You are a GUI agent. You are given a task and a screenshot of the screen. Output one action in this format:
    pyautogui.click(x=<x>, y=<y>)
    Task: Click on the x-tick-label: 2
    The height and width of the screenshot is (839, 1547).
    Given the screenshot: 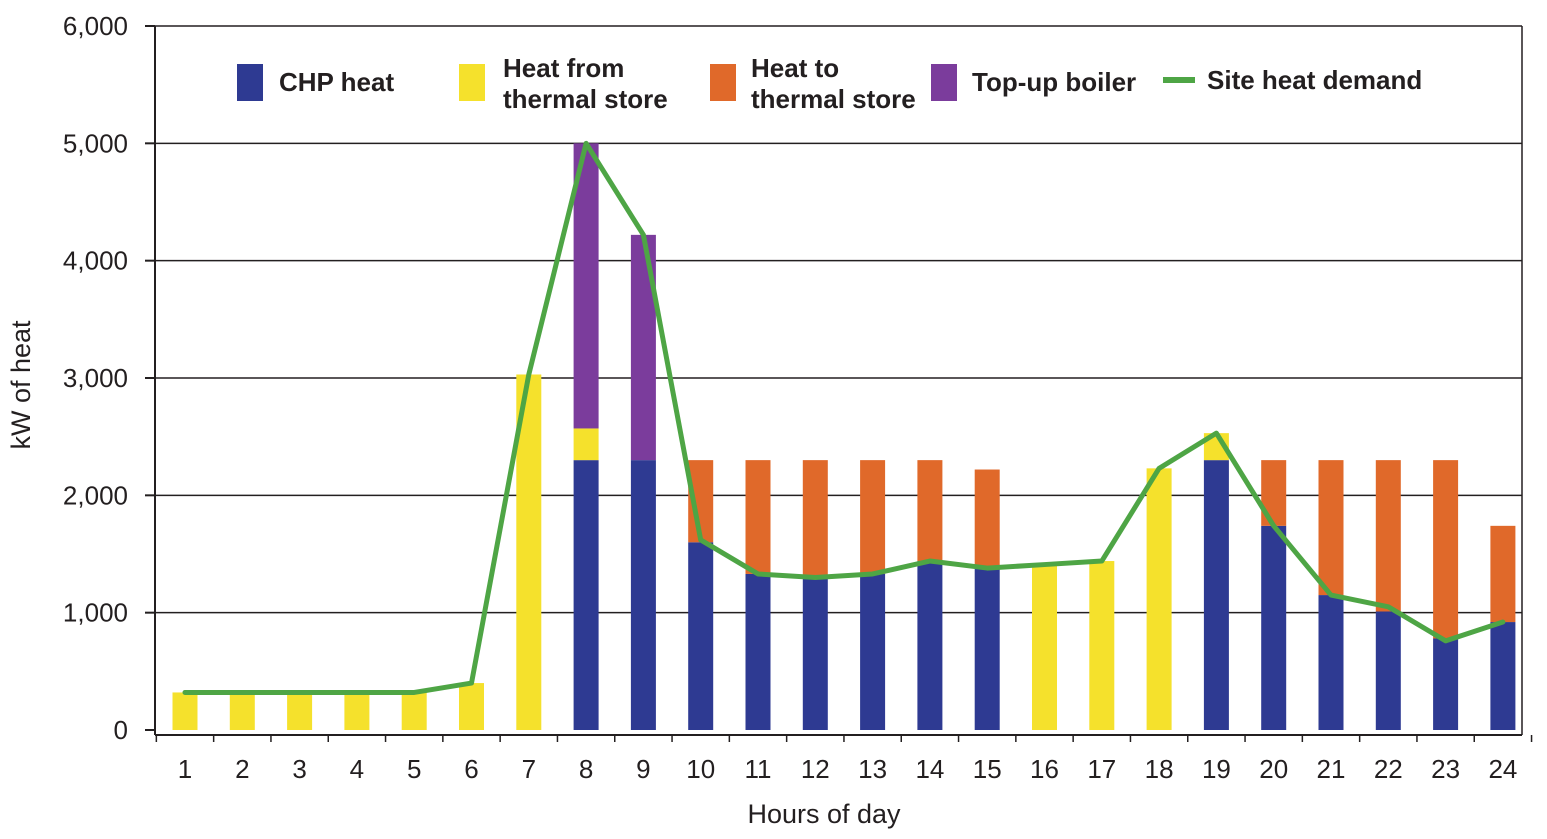 What is the action you would take?
    pyautogui.click(x=242, y=769)
    